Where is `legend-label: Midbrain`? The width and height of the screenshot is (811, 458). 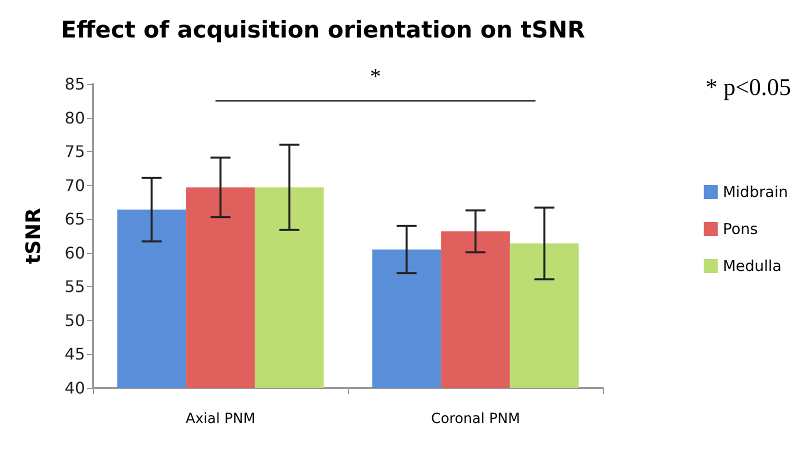 legend-label: Midbrain is located at coordinates (755, 192).